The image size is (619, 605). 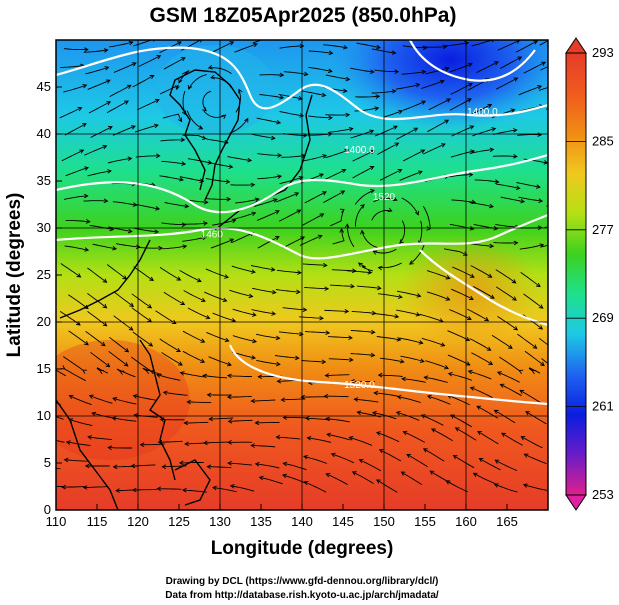 What do you see at coordinates (576, 274) in the screenshot?
I see `colorbar-scale` at bounding box center [576, 274].